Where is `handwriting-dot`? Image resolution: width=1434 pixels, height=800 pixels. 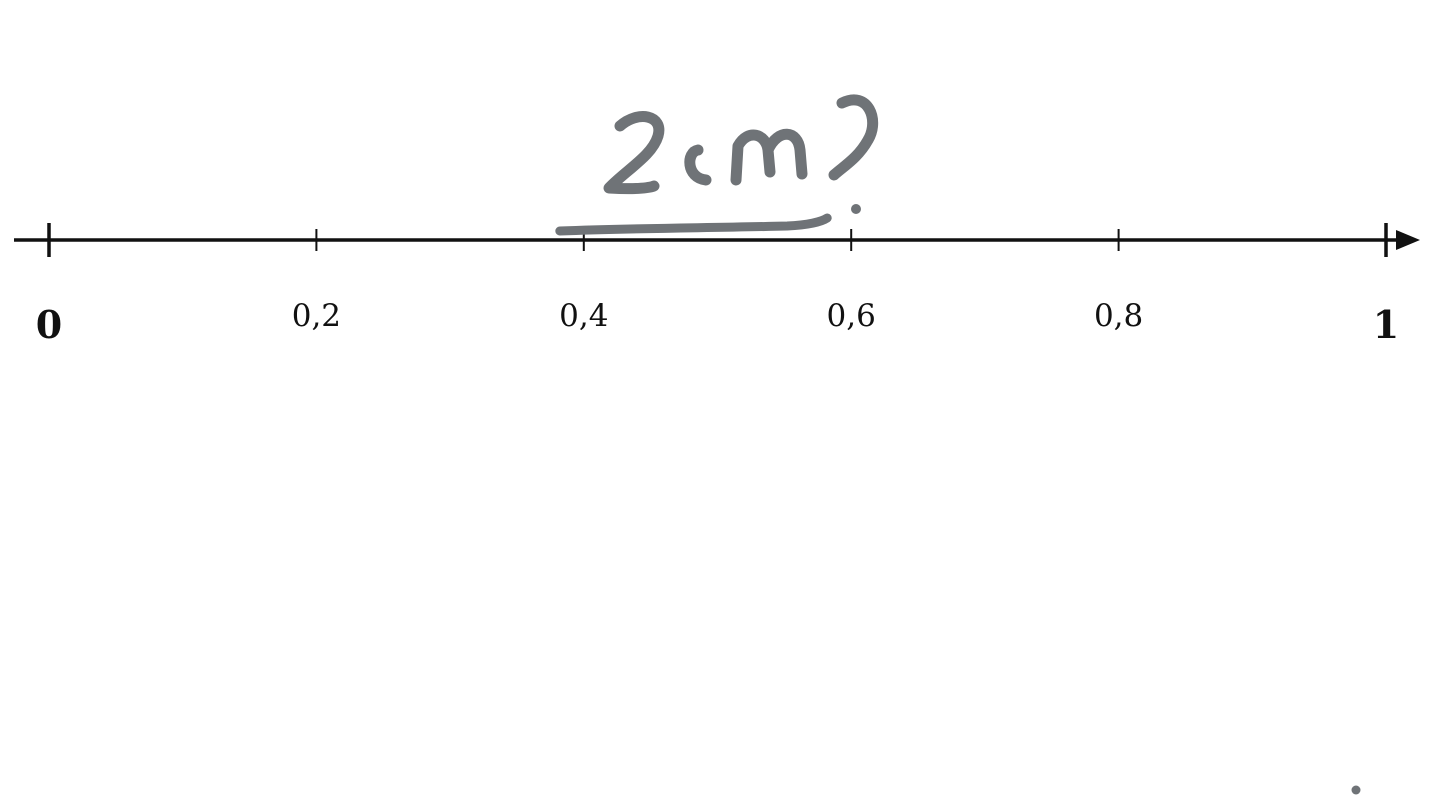
handwriting-dot is located at coordinates (856, 209).